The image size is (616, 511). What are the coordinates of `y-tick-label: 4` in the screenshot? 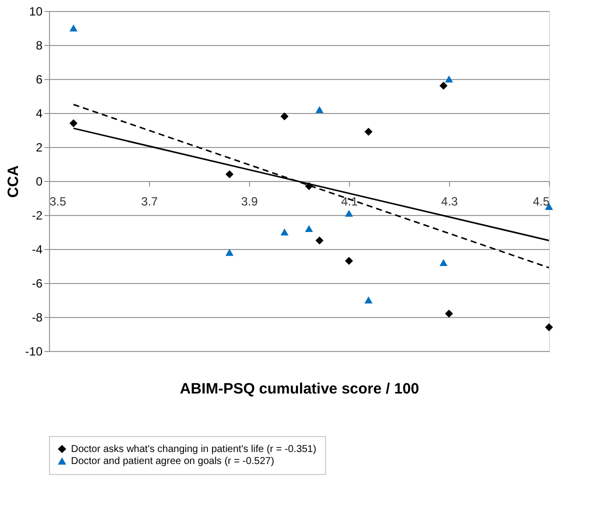 It's located at (39, 113).